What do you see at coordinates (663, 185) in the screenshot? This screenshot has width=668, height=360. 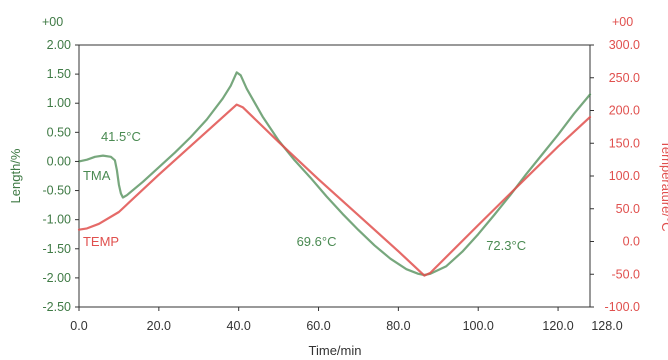 I see `right-axis-title: Temperature/°C` at bounding box center [663, 185].